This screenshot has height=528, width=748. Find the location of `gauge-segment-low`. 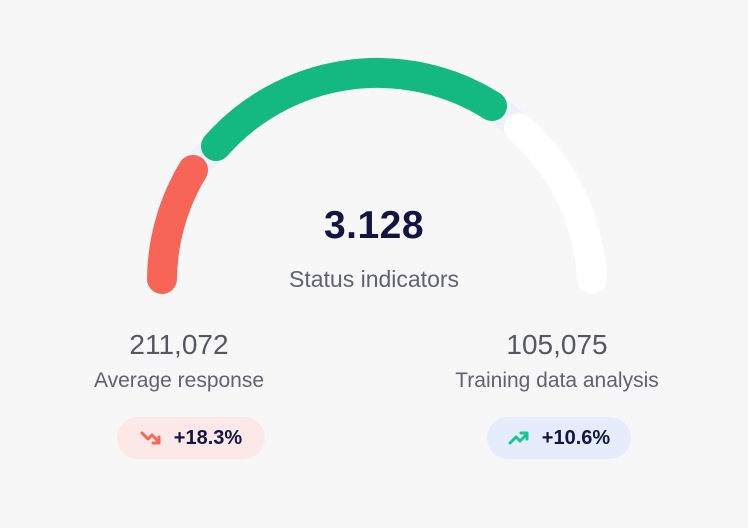

gauge-segment-low is located at coordinates (177, 224).